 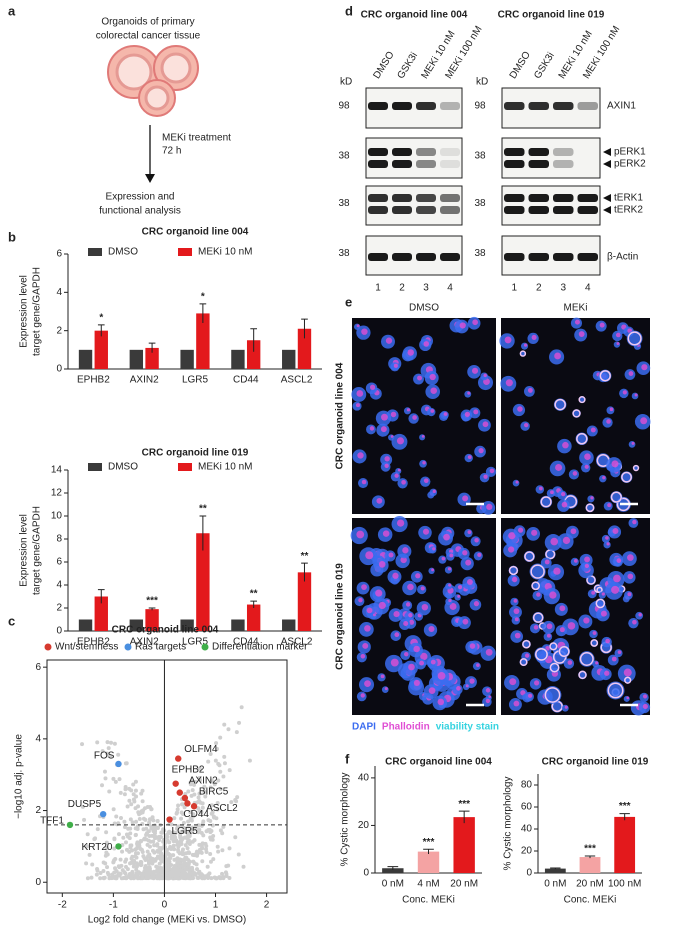 I want to click on y-axis-label: target gene/GAPDH, so click(x=37, y=550).